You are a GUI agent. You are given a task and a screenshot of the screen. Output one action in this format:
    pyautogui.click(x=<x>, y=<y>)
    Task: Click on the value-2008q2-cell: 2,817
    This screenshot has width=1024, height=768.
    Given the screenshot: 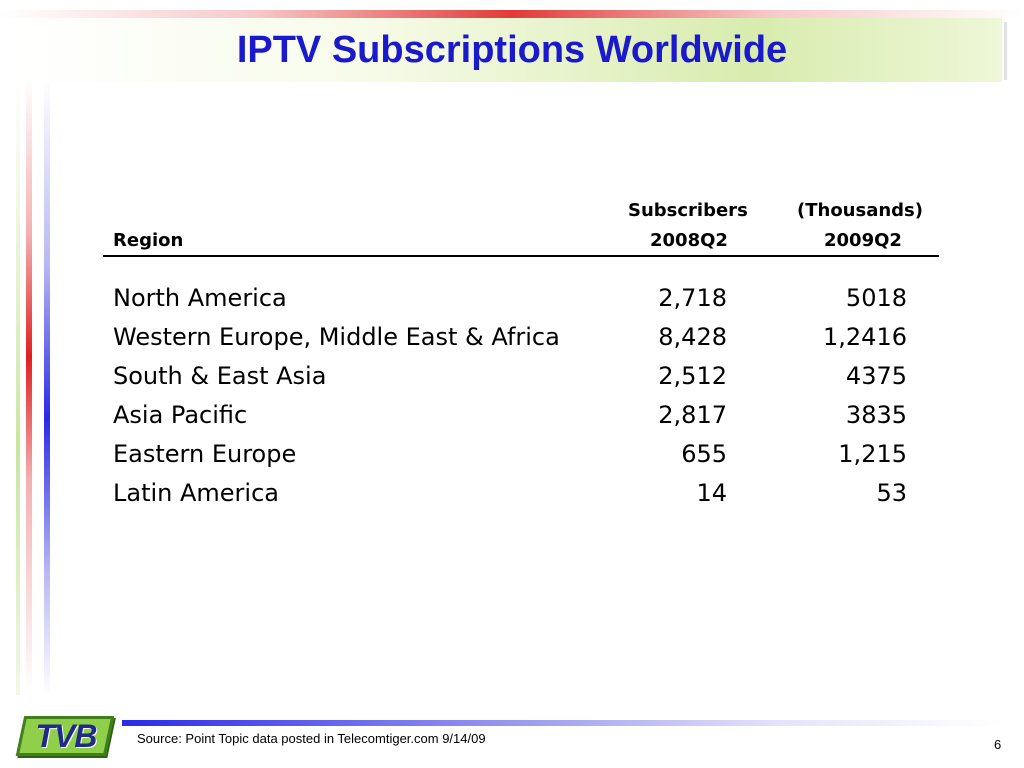 What is the action you would take?
    pyautogui.click(x=692, y=415)
    